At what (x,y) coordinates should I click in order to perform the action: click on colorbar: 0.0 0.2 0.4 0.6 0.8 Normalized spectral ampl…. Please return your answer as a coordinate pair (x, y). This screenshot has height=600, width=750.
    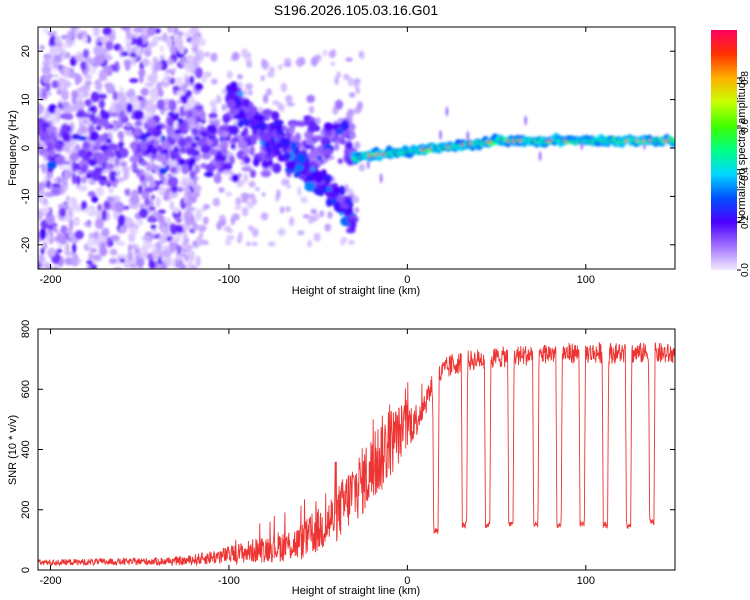
    Looking at the image, I should click on (730, 153).